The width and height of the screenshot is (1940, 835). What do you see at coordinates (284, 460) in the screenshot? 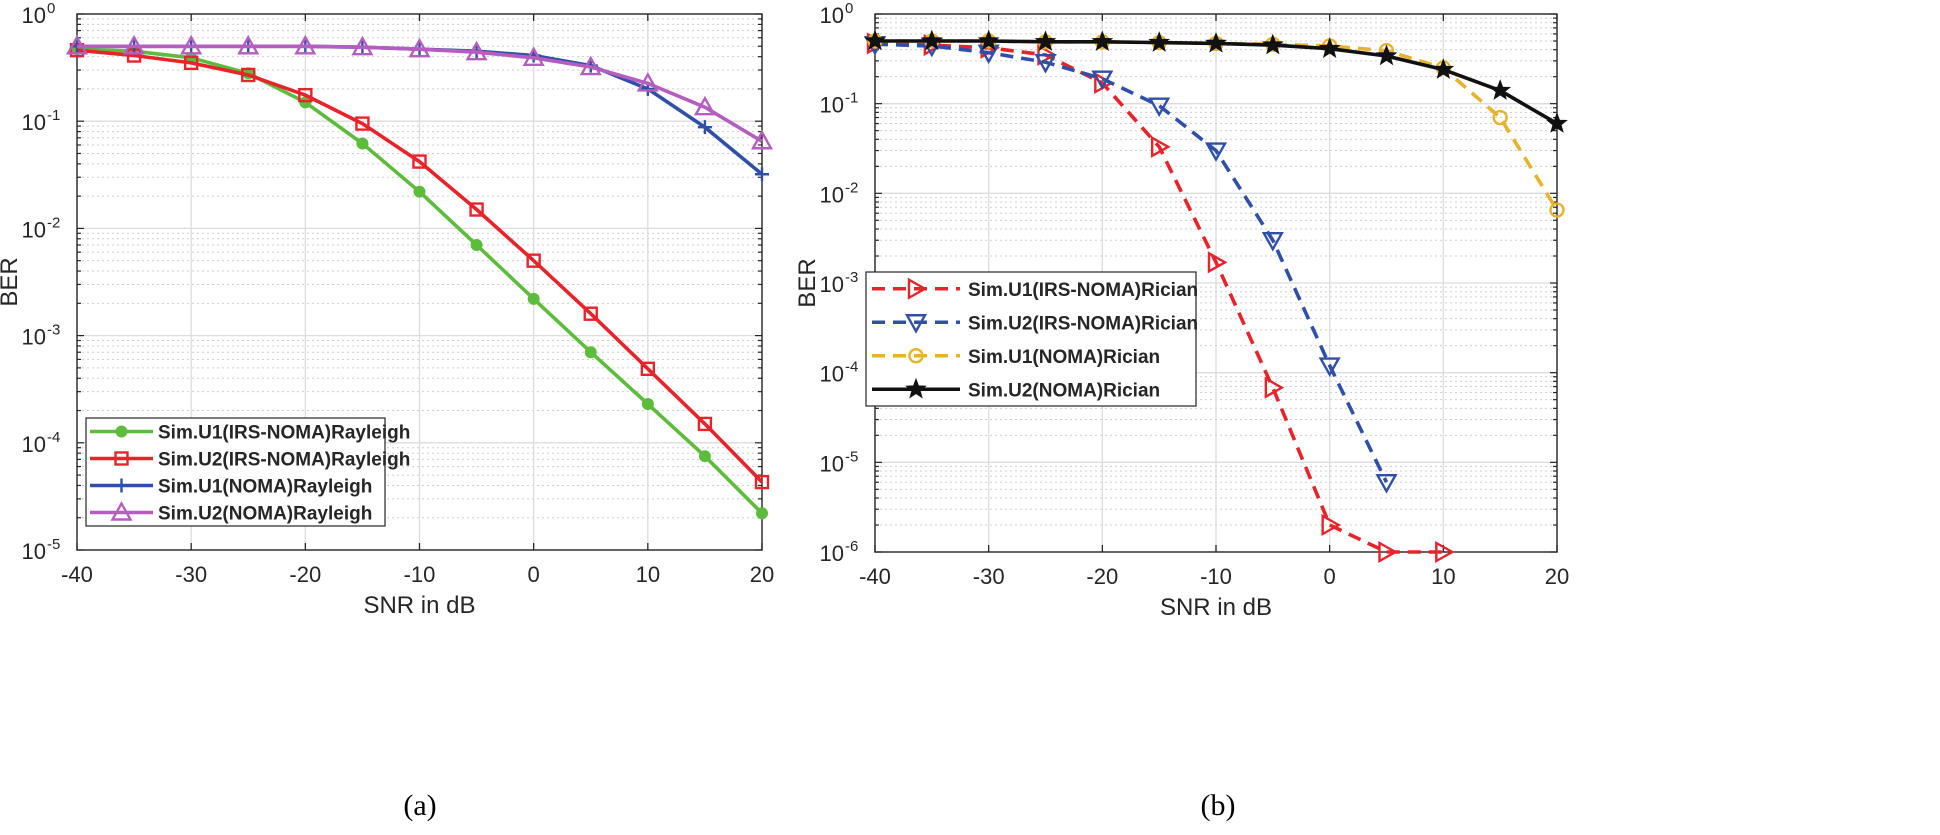
I see `legend-label: Sim.U2(IRS-NOMA)Rayleigh` at bounding box center [284, 460].